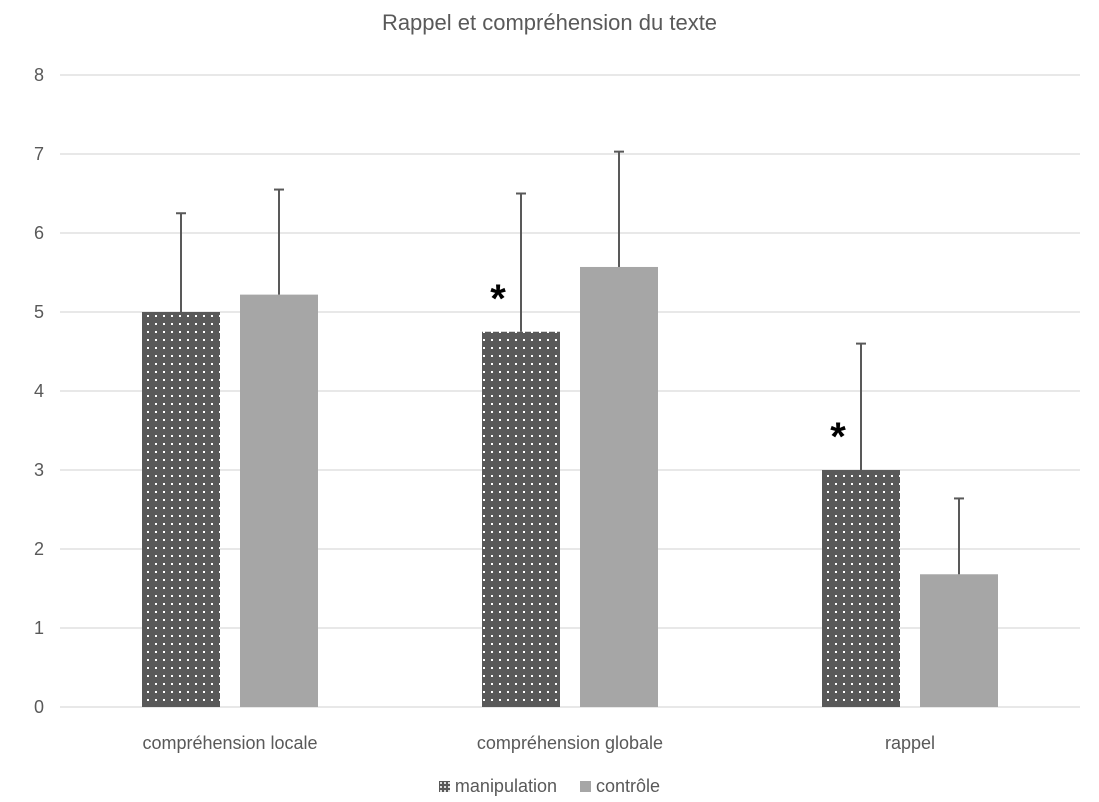 Image resolution: width=1099 pixels, height=802 pixels. Describe the element at coordinates (39, 312) in the screenshot. I see `y-tick-label: 5` at that location.